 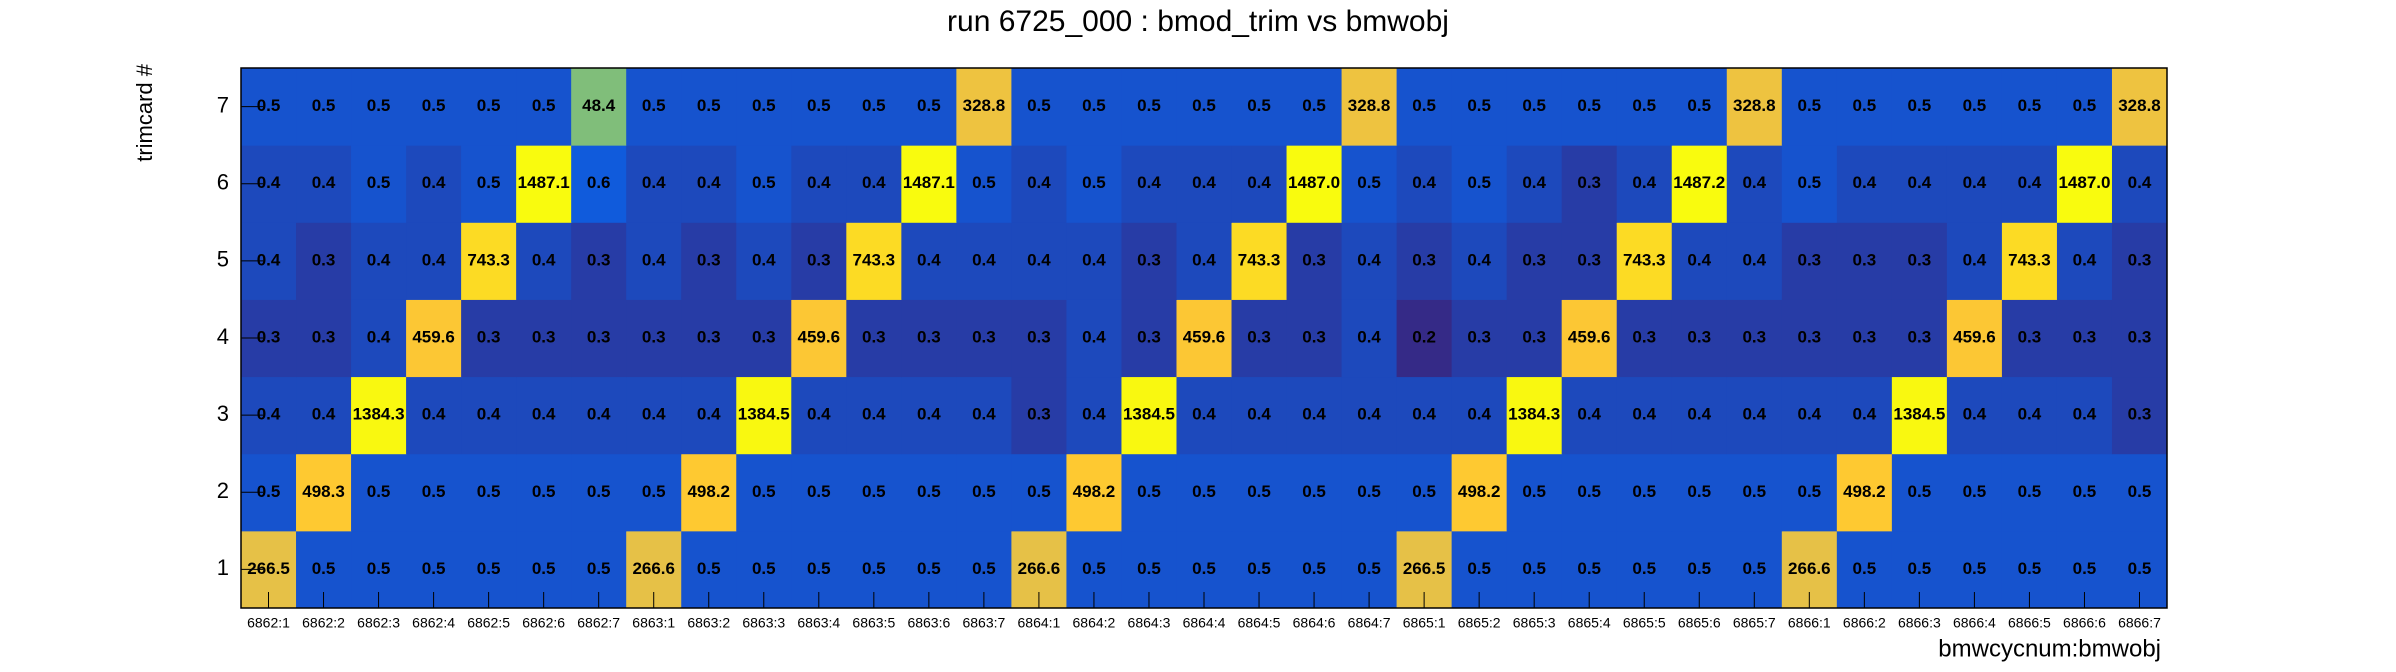 What do you see at coordinates (653, 623) in the screenshot?
I see `x-tick-label: 6863:1` at bounding box center [653, 623].